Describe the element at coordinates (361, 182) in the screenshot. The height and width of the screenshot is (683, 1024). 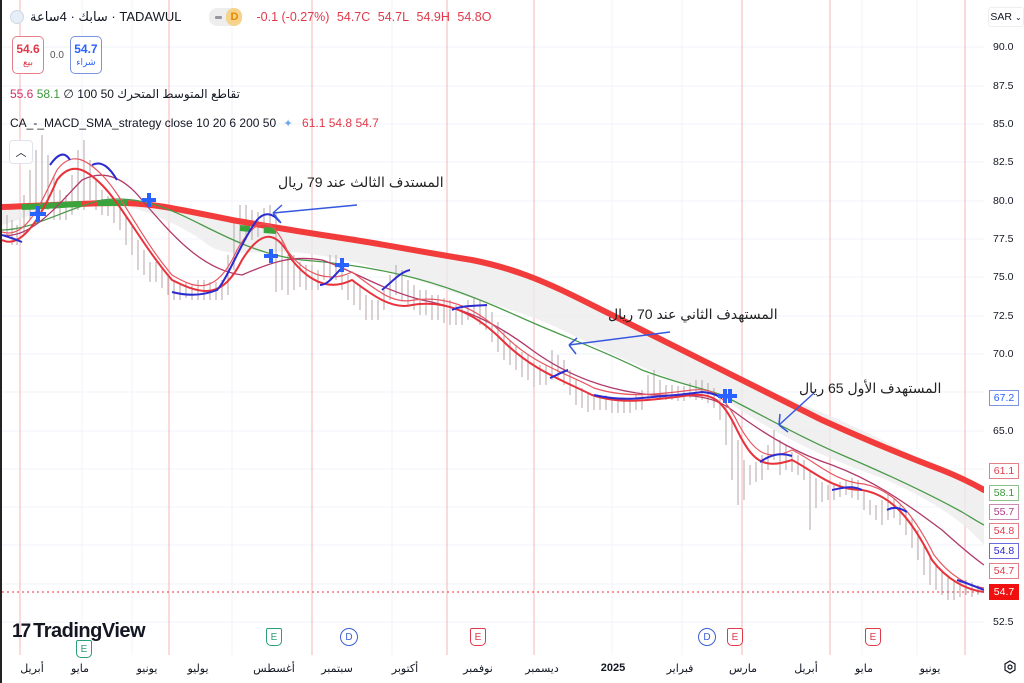
I see `annotation-target-3: المستدف الثالث عند 79 ريال` at that location.